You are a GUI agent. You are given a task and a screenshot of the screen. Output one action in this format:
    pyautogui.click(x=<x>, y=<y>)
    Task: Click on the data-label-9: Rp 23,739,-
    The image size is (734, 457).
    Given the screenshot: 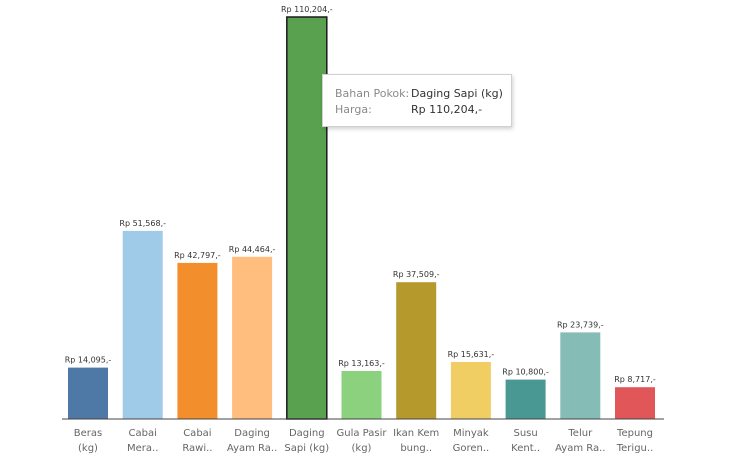 What is the action you would take?
    pyautogui.click(x=580, y=324)
    